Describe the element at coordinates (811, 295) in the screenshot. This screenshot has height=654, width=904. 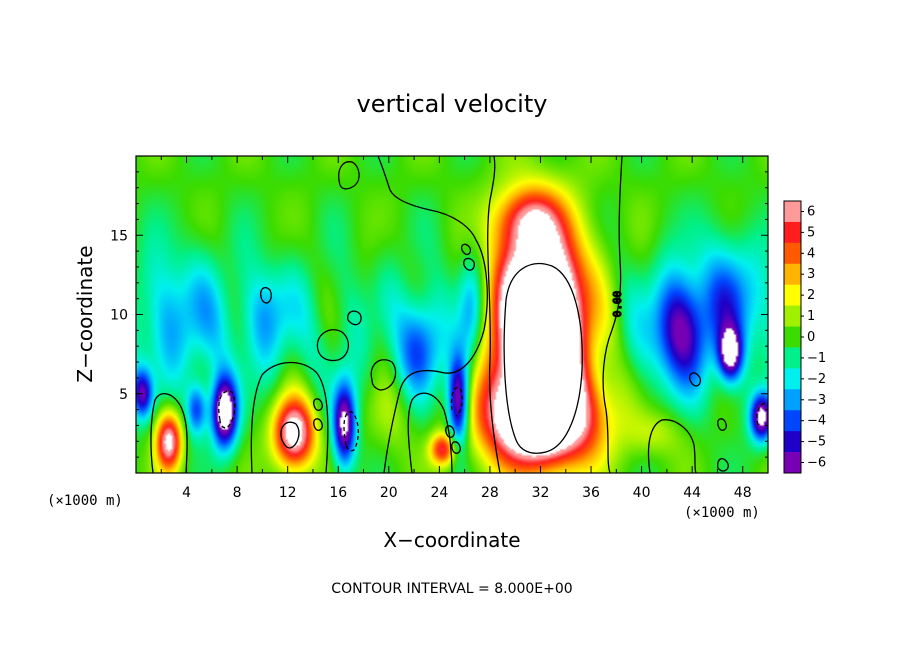
I see `colorbar-label: 2` at that location.